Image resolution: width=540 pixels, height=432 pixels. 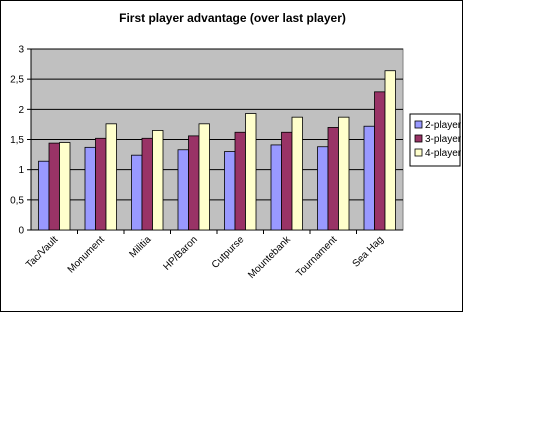 What do you see at coordinates (287, 181) in the screenshot?
I see `bar-3-player-Mountebank` at bounding box center [287, 181].